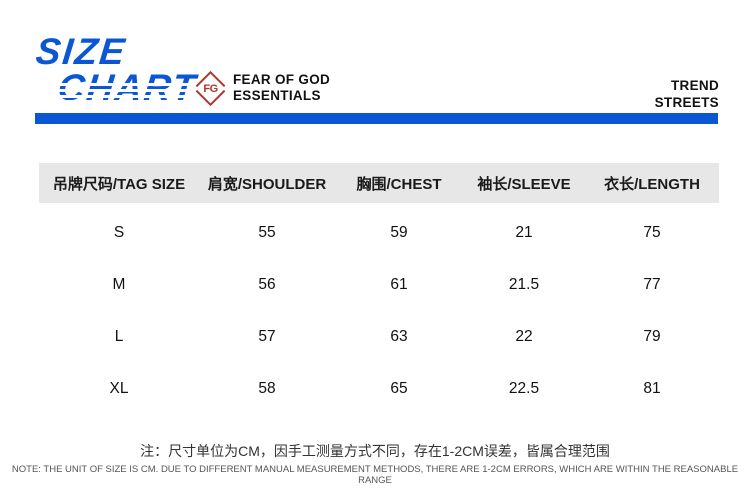 The width and height of the screenshot is (750, 500). Describe the element at coordinates (687, 94) in the screenshot. I see `trend-streets-wordmark: TREND STREETS` at that location.